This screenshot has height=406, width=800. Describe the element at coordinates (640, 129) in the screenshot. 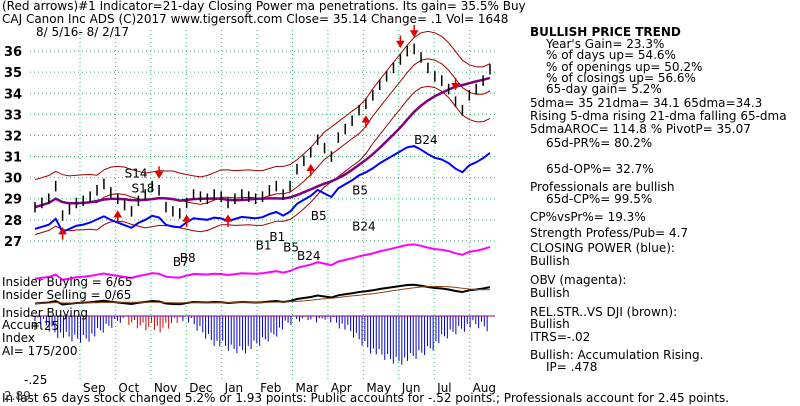

I see `aroc-pivot: 5dmaAROC= 114.8 % PivotP= 35.07` at that location.